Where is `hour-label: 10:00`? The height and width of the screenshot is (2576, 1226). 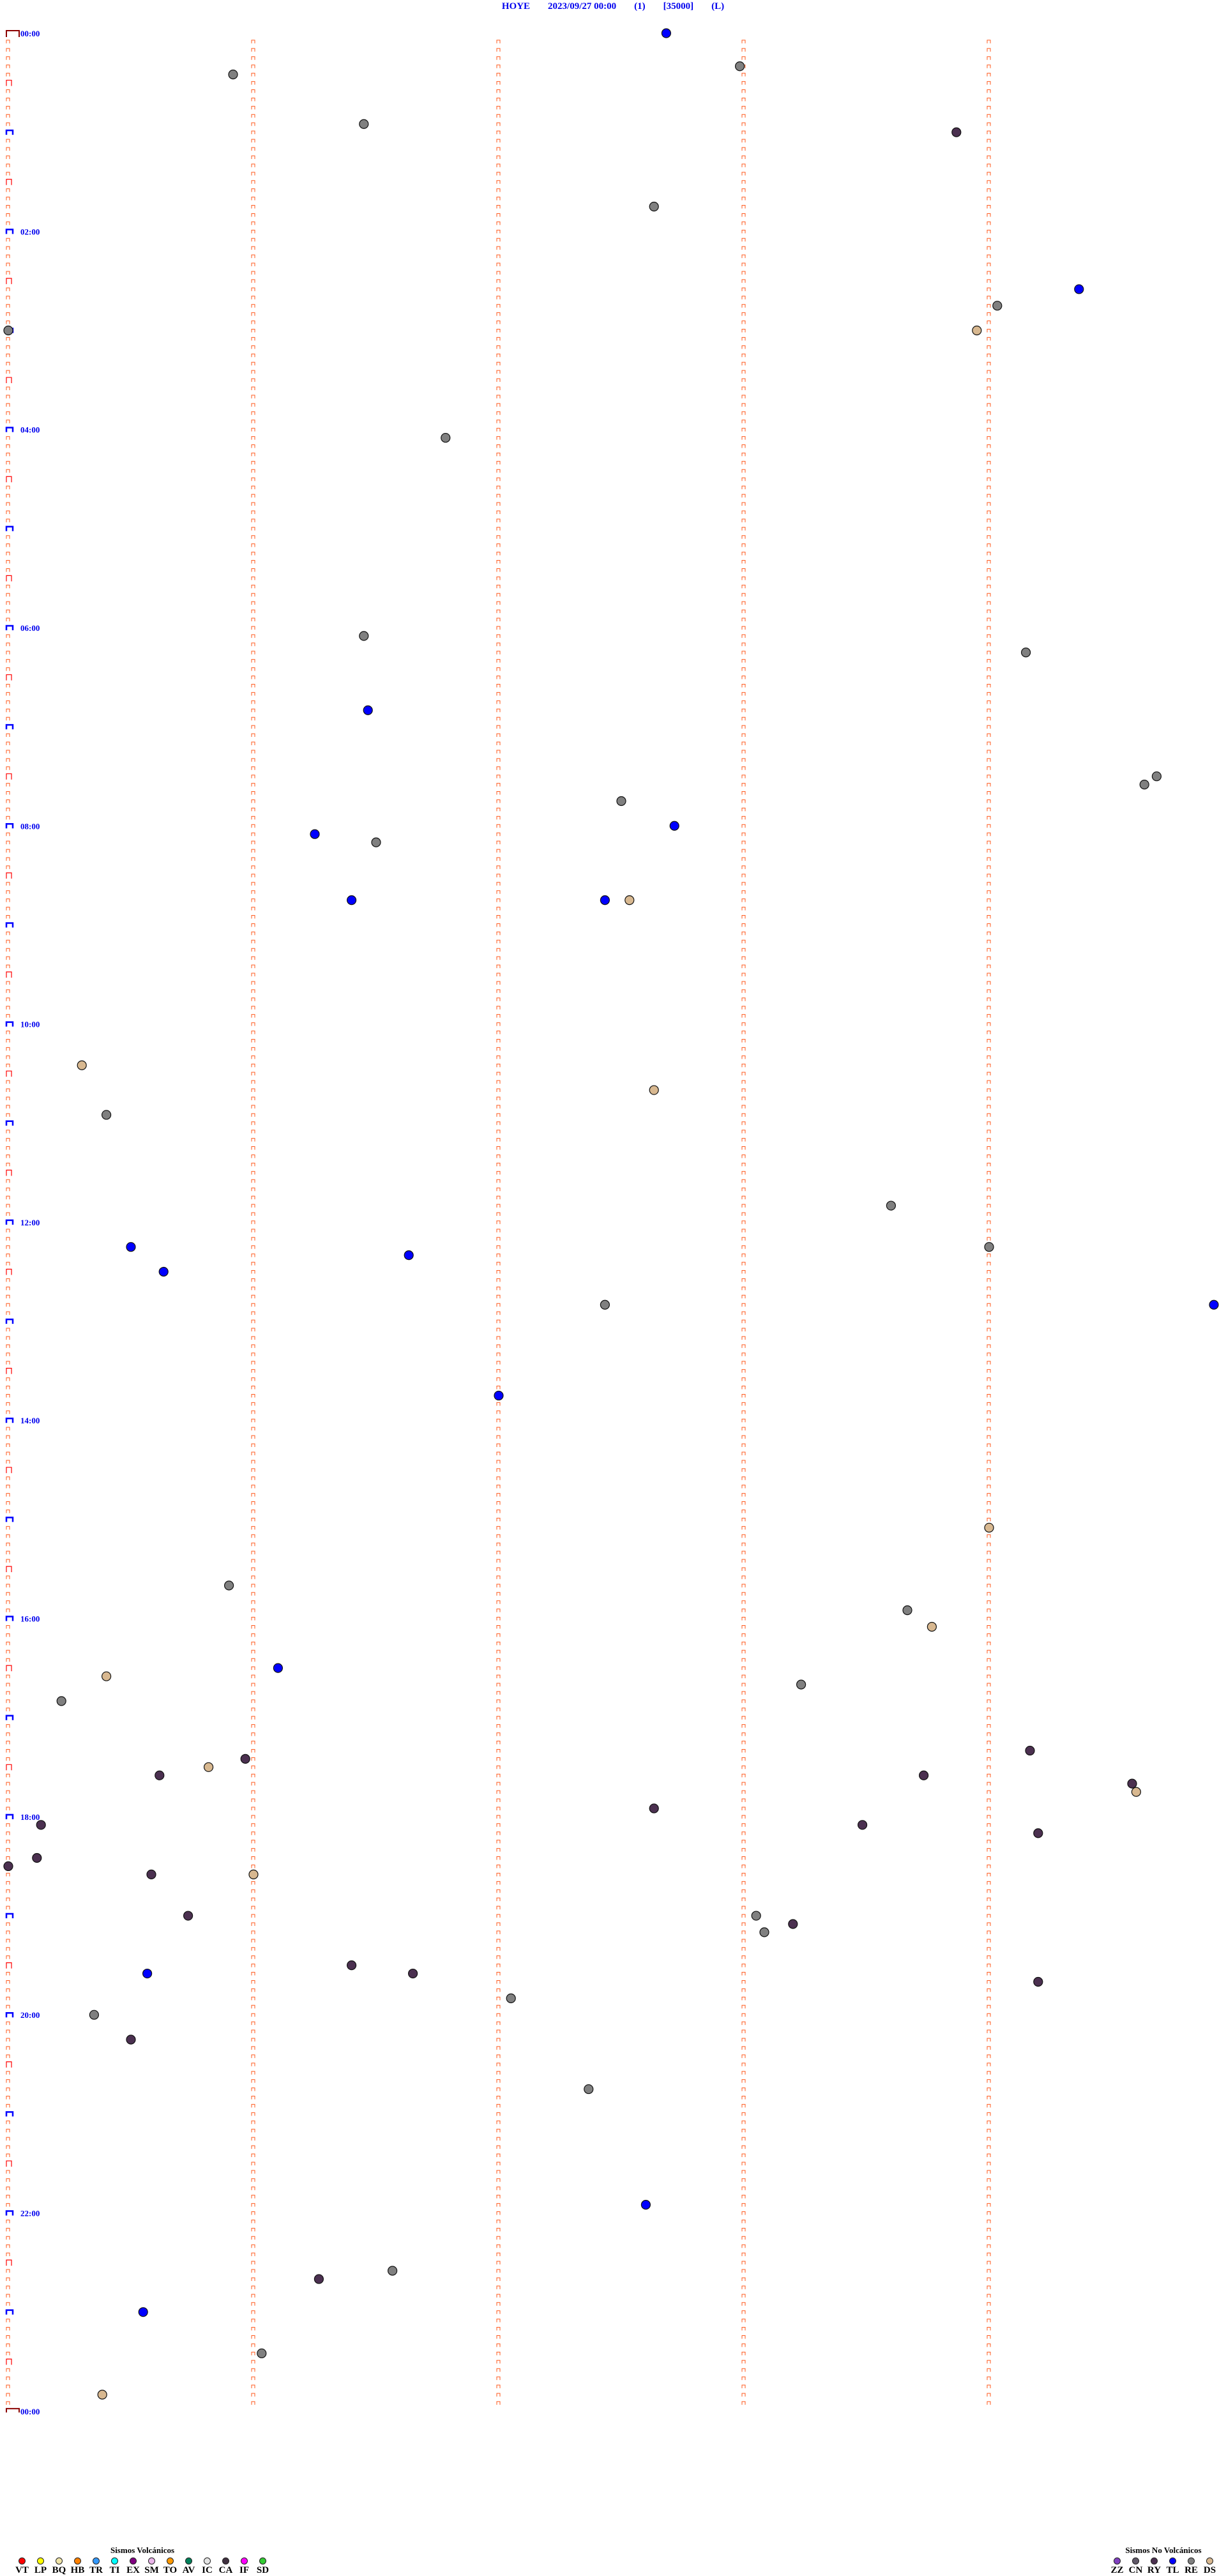 hour-label: 10:00 is located at coordinates (30, 1025).